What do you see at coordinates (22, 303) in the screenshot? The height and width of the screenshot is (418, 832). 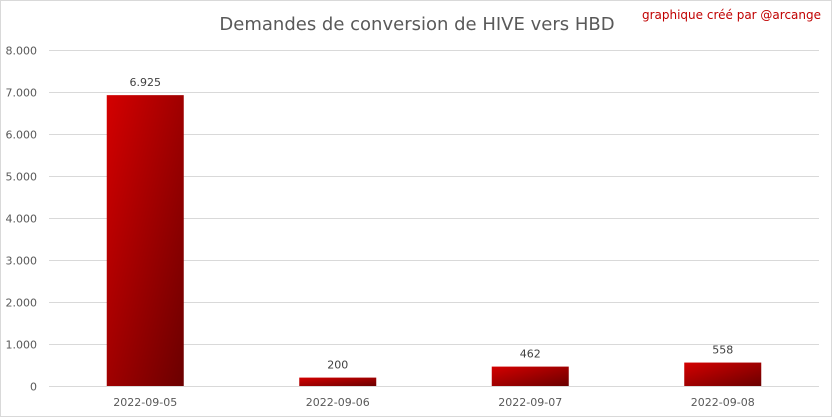 I see `y-tick-label: 2.000` at bounding box center [22, 303].